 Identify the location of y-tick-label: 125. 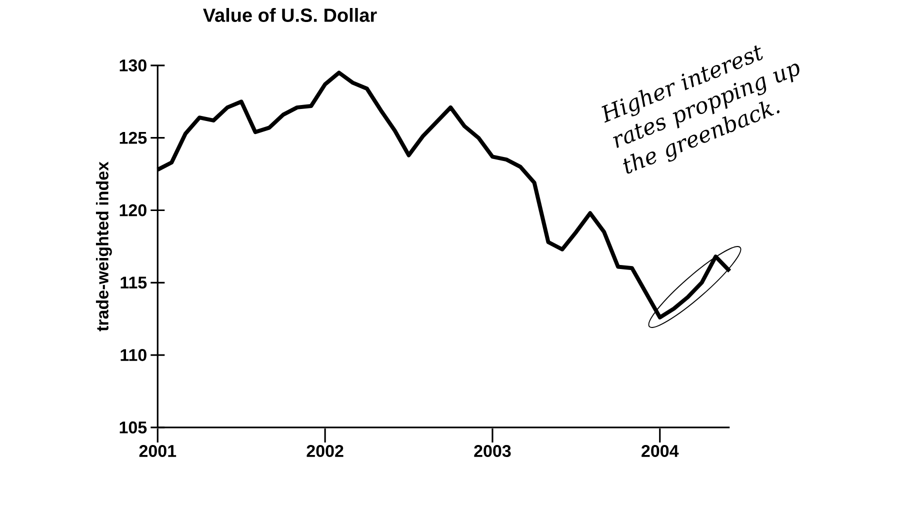
(133, 138).